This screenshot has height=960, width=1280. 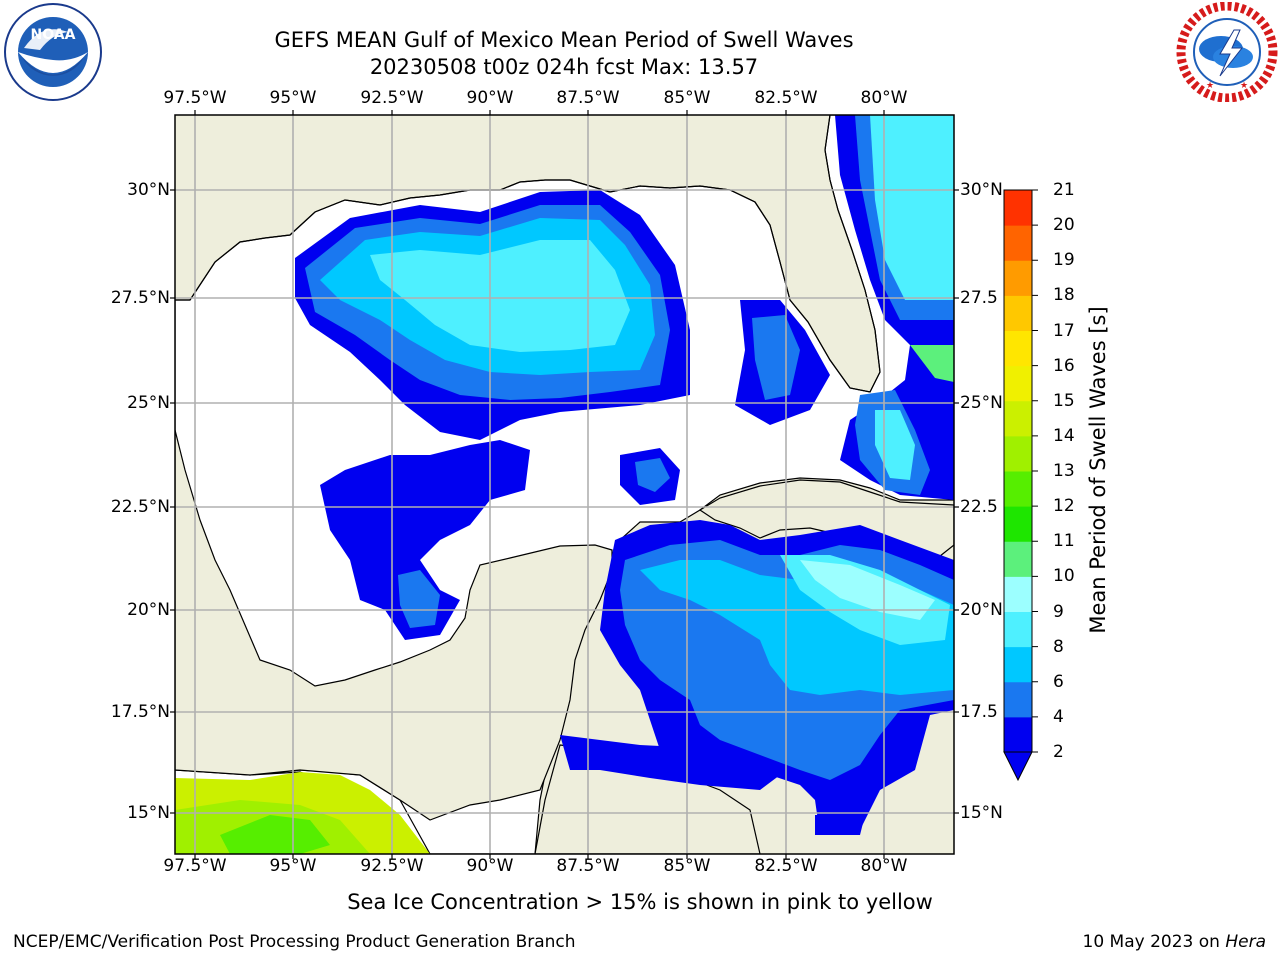 What do you see at coordinates (979, 298) in the screenshot?
I see `lat-label-right: 27.5` at bounding box center [979, 298].